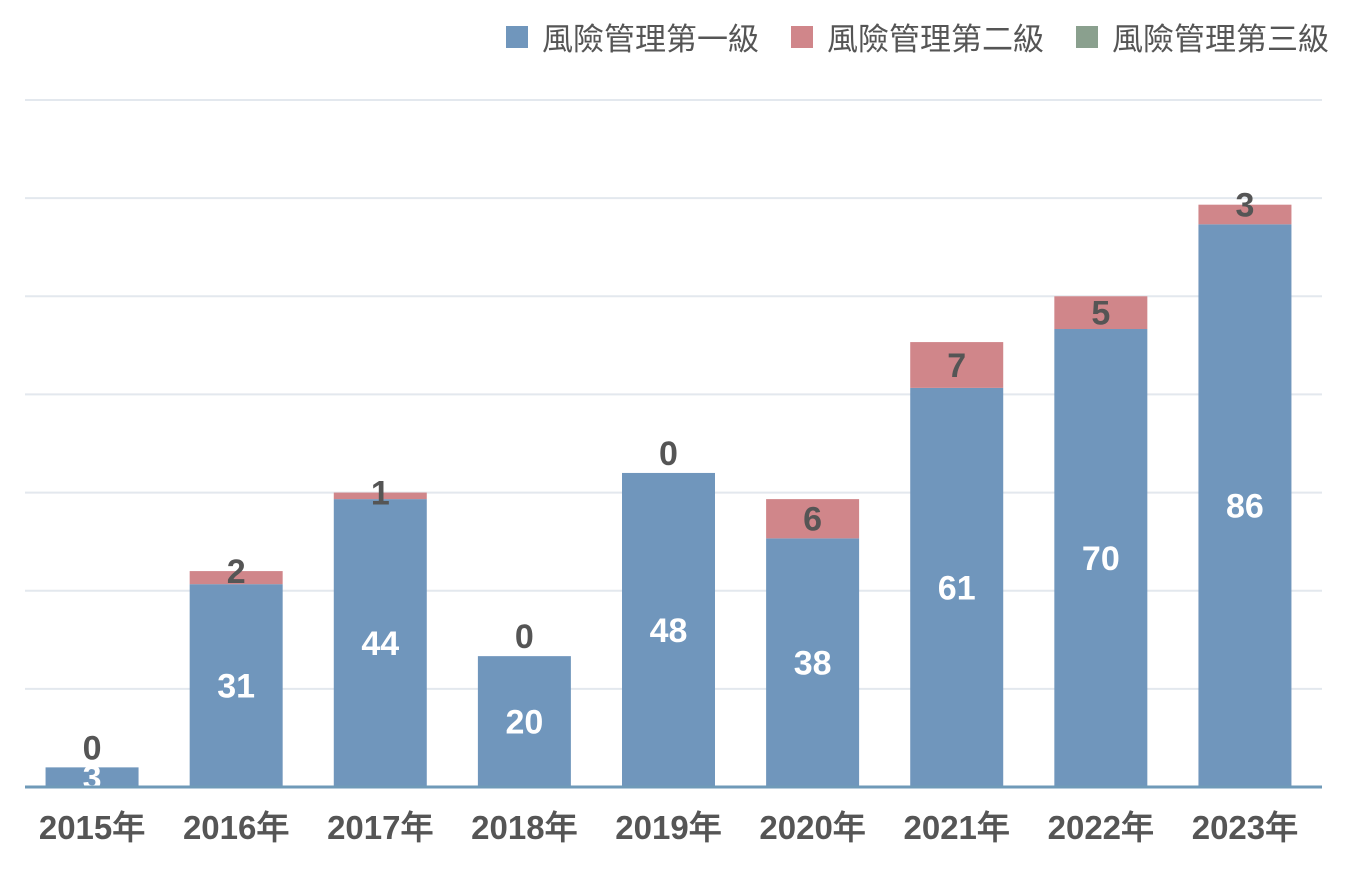  What do you see at coordinates (524, 827) in the screenshot?
I see `x-tick-label: 2018年` at bounding box center [524, 827].